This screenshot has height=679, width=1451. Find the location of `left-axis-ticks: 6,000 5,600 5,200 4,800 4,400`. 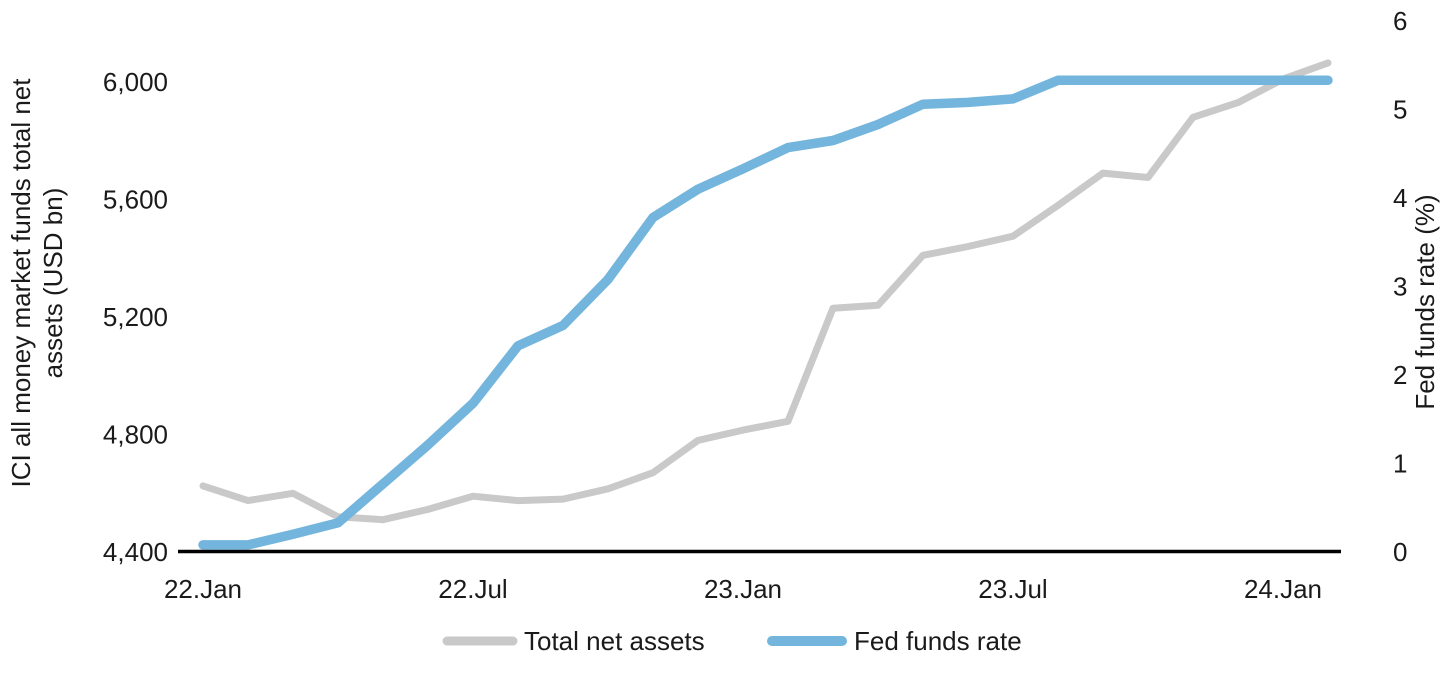

left-axis-ticks: 6,000 5,600 5,200 4,800 4,400 is located at coordinates (135, 317).